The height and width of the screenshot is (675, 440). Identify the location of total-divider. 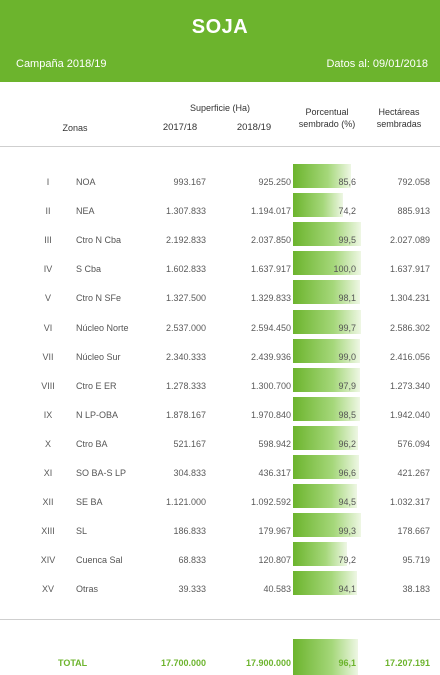
(220, 619).